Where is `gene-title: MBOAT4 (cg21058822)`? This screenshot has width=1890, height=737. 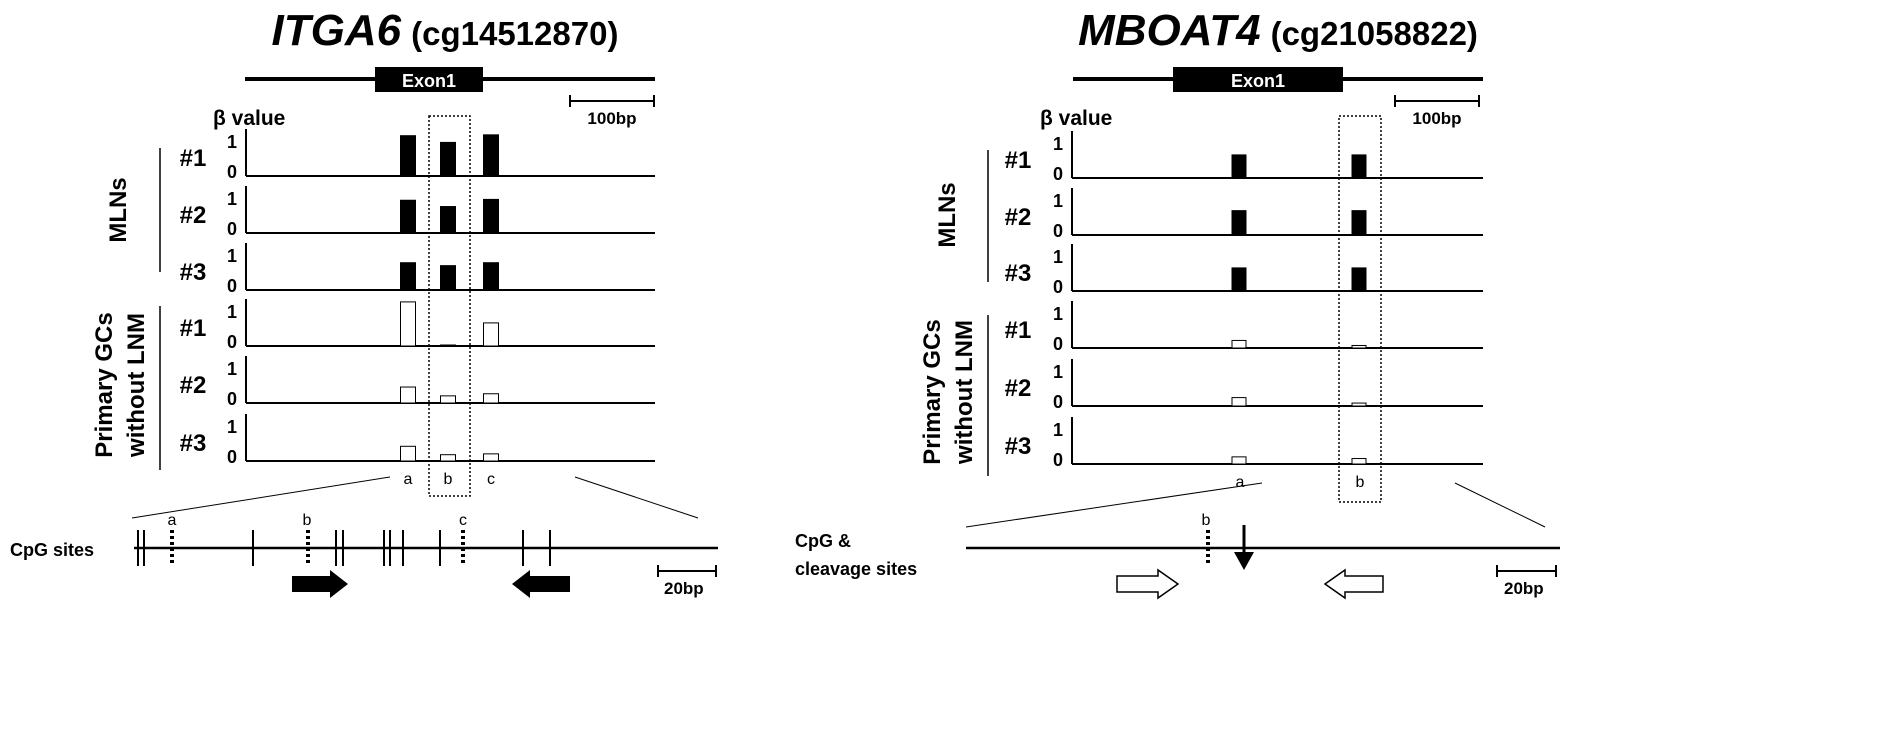 gene-title: MBOAT4 (cg21058822) is located at coordinates (1278, 30).